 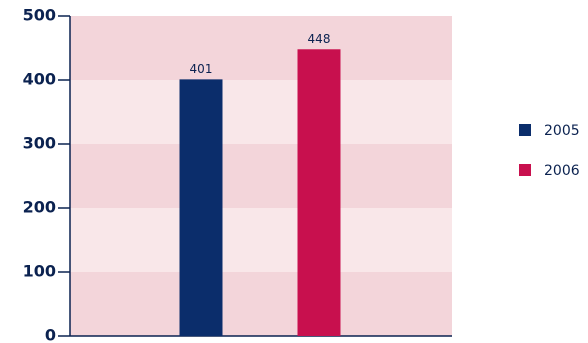 What do you see at coordinates (39, 271) in the screenshot?
I see `y-tick-label: 100` at bounding box center [39, 271].